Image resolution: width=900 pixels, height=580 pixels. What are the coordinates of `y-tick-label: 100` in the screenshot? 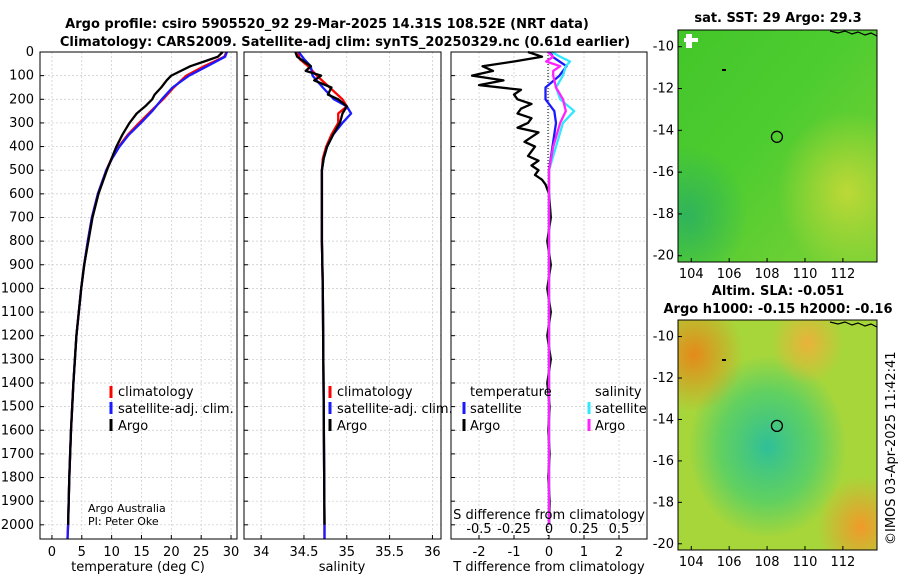 It's located at (21, 76).